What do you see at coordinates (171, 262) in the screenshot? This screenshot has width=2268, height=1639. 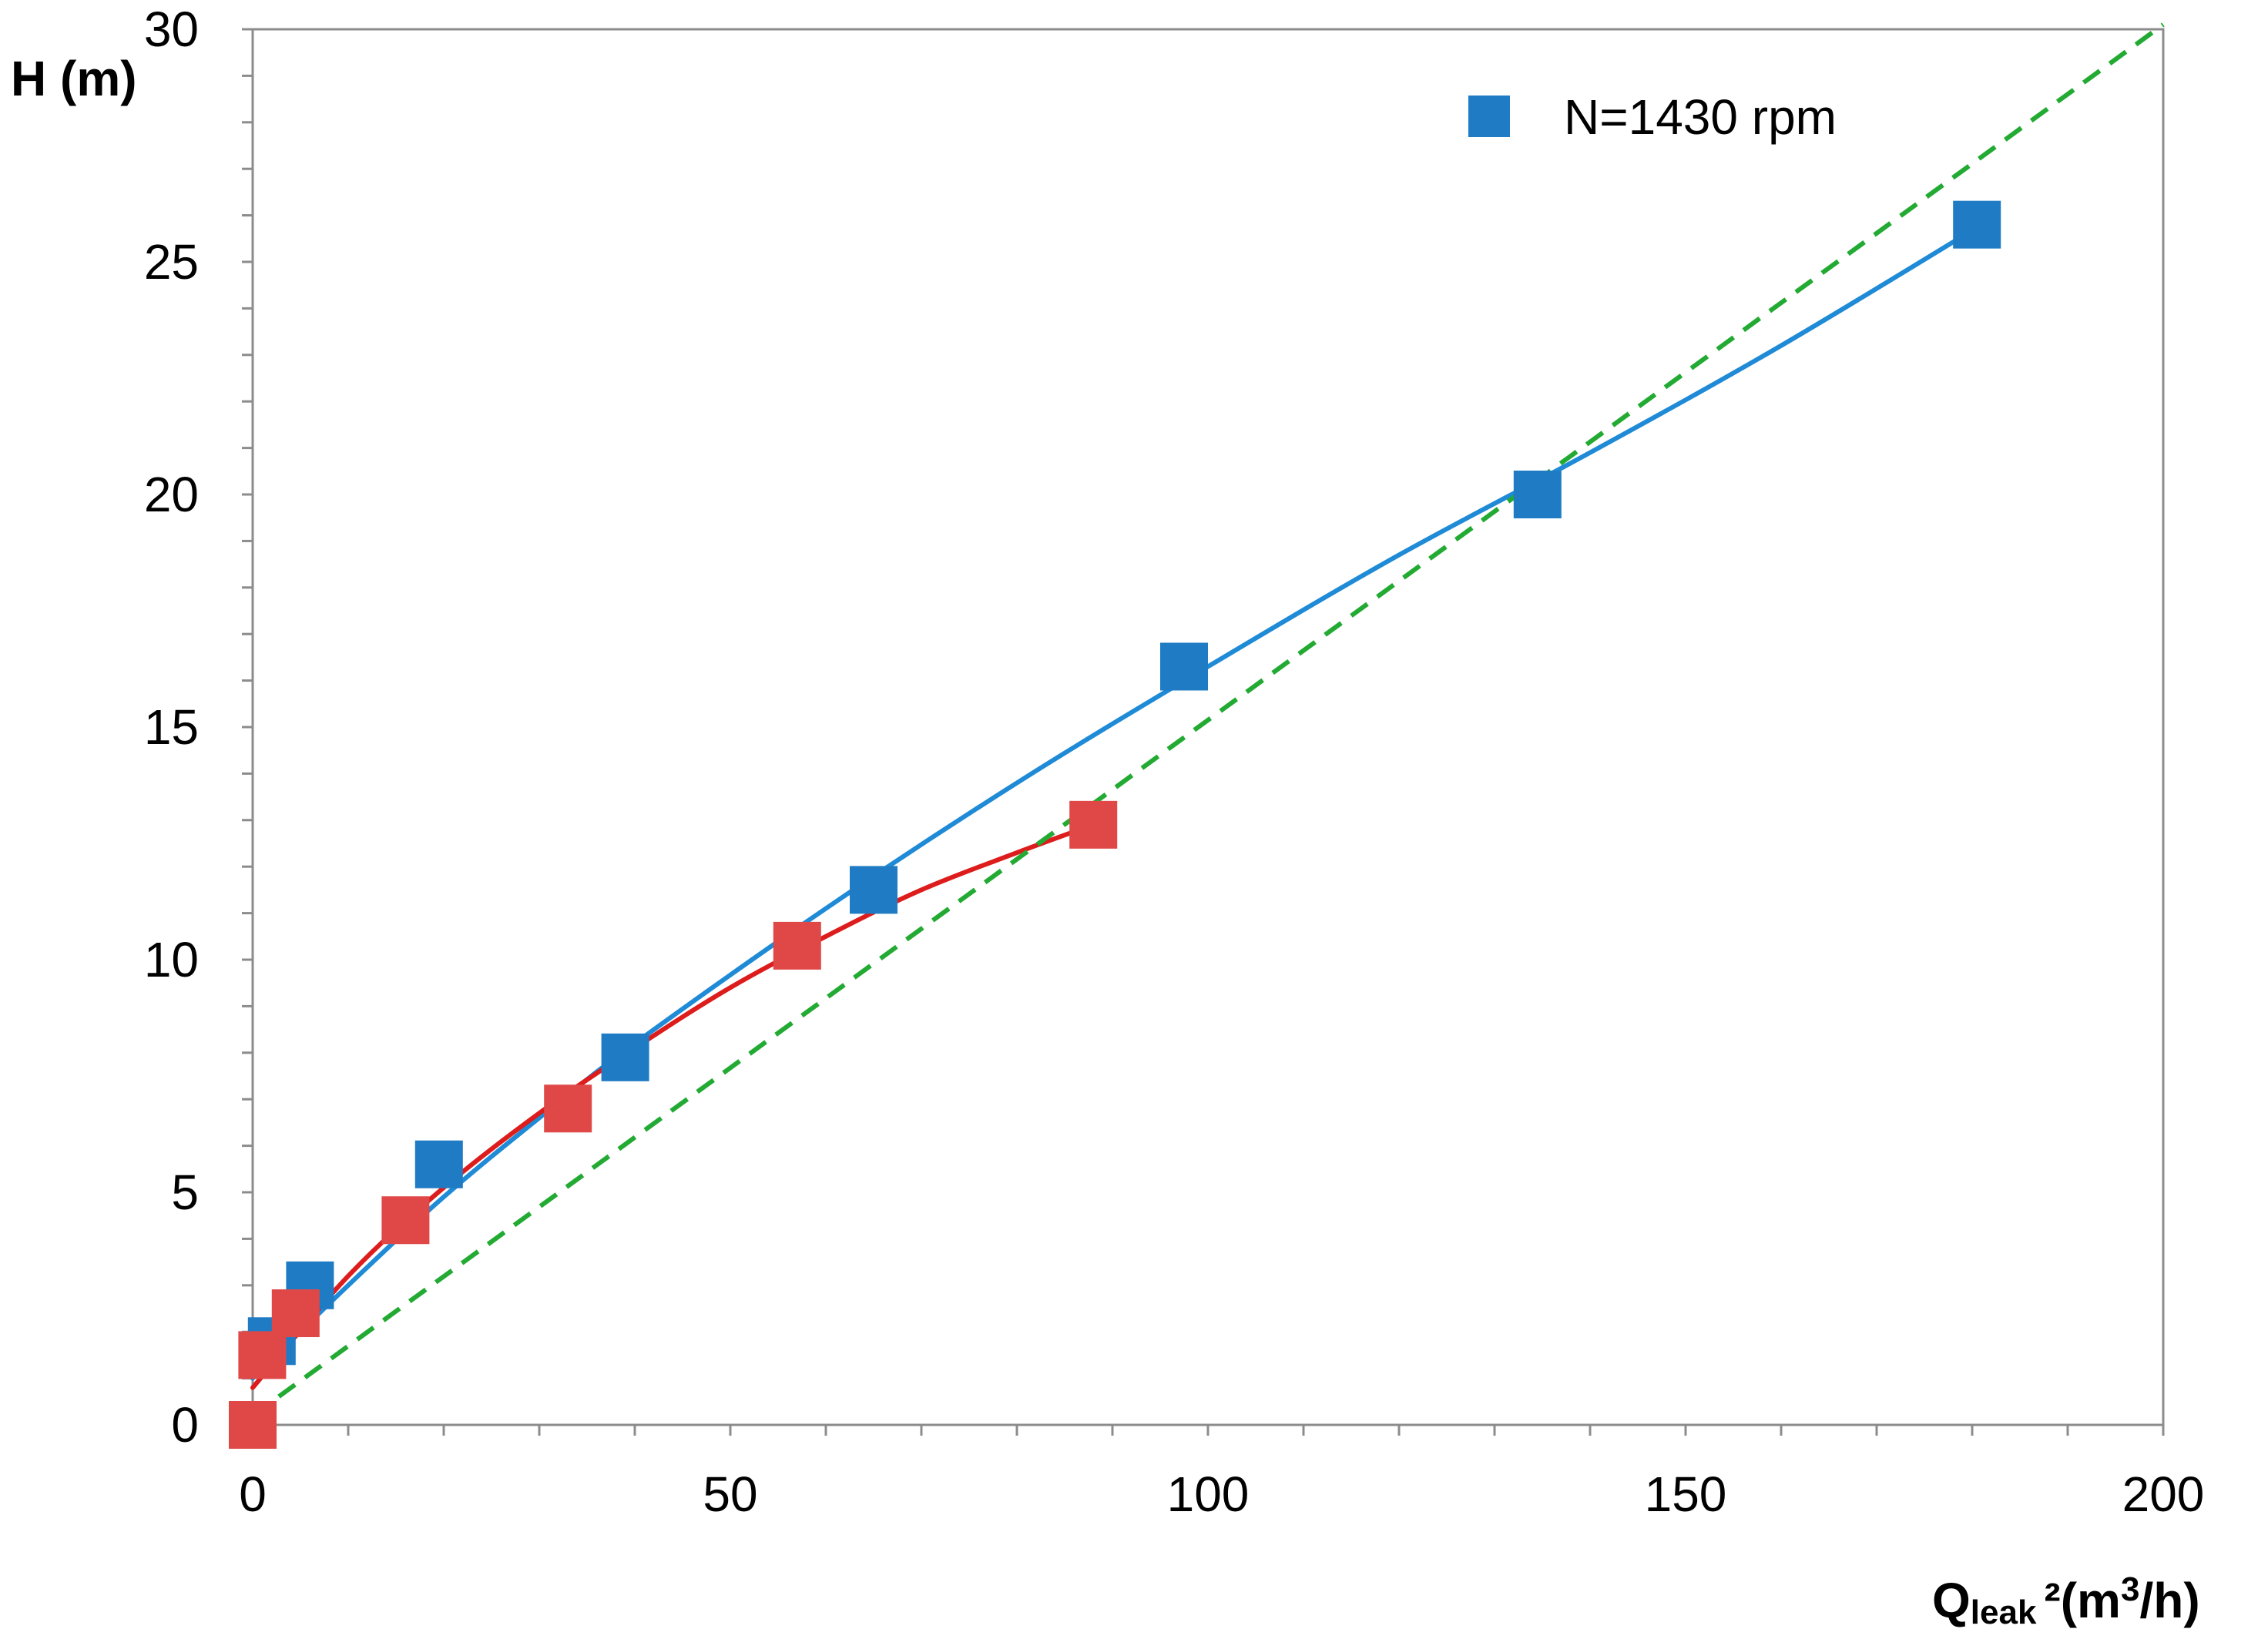 I see `y-tick-label: 25` at bounding box center [171, 262].